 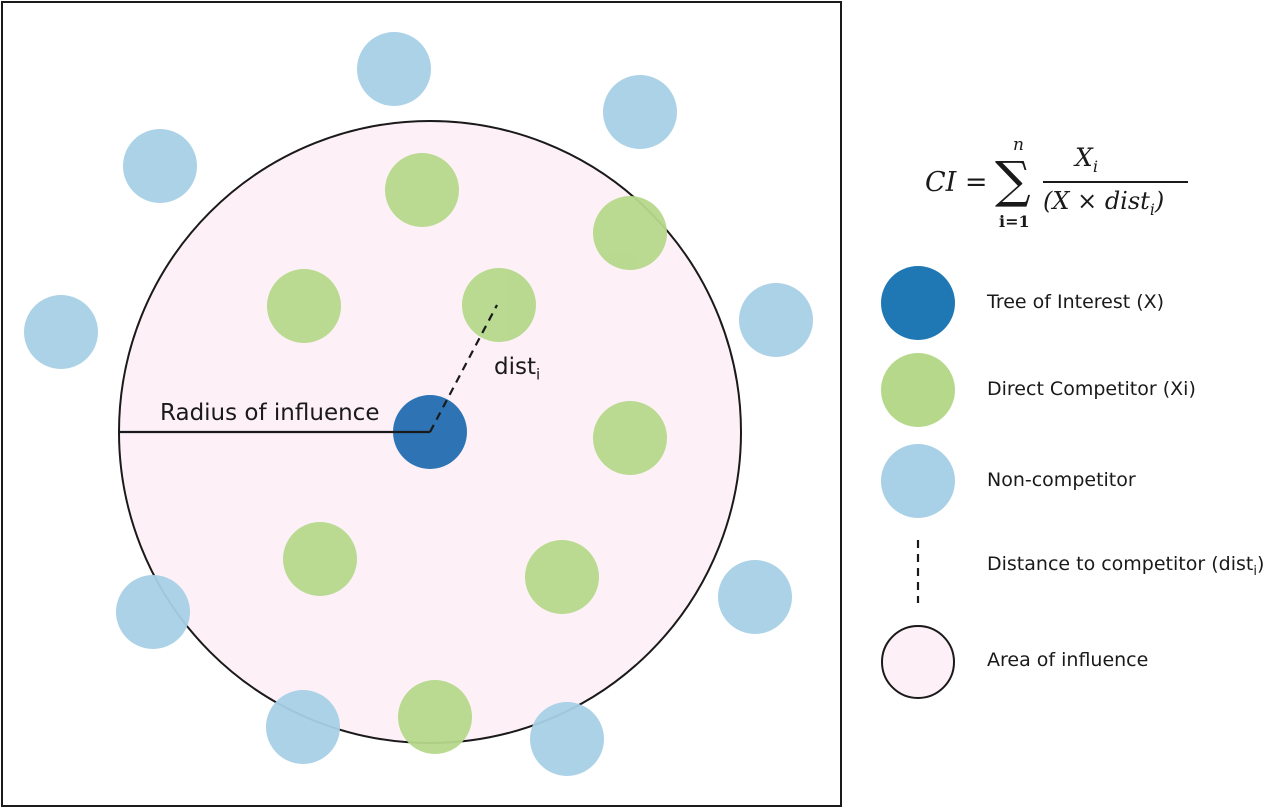 I want to click on formula-sum-lower: i=1, so click(x=1014, y=221).